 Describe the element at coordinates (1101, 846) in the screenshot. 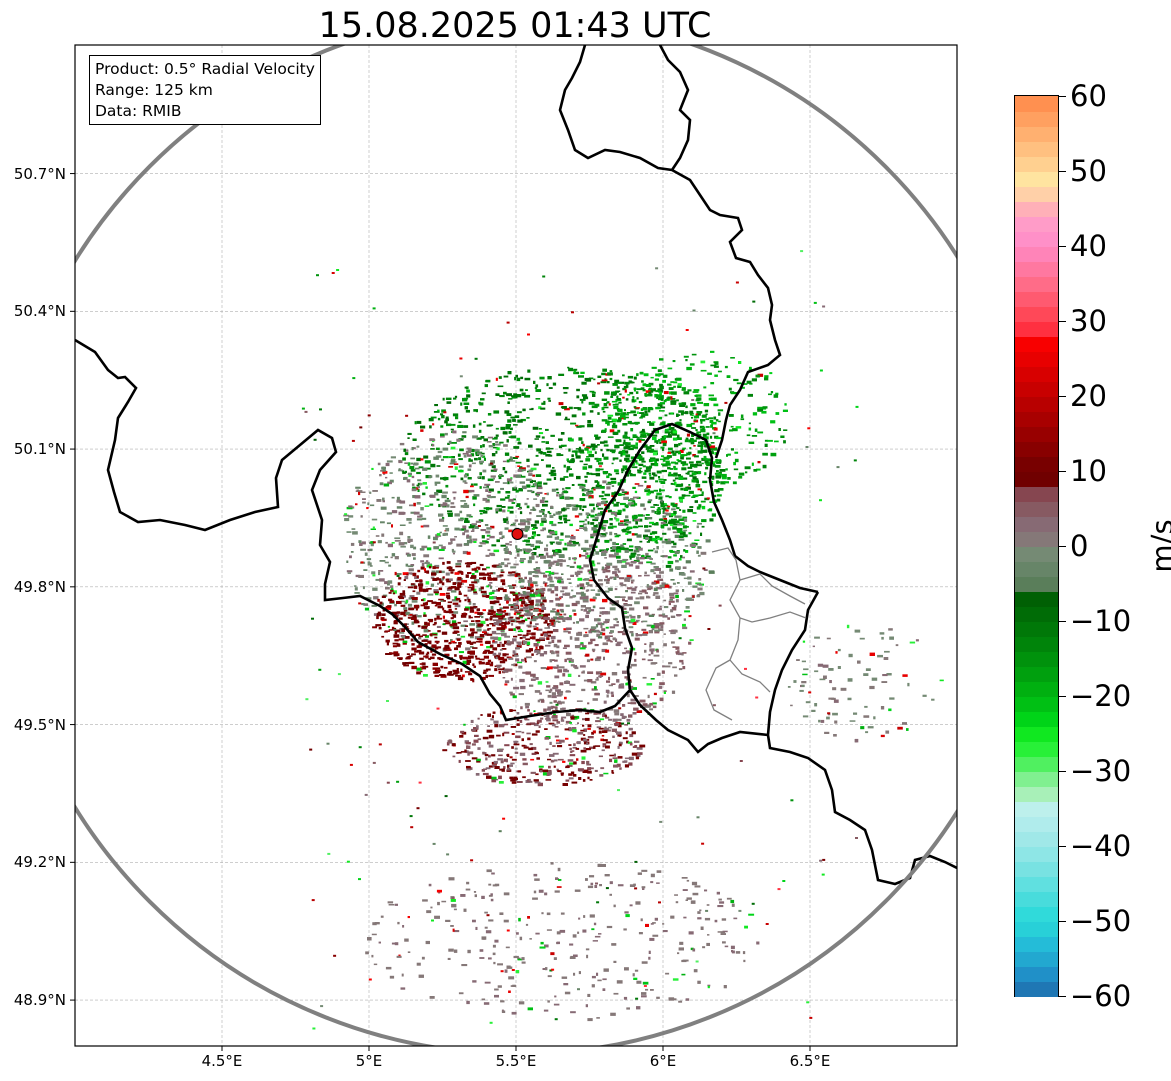

I see `colorbar-tick-label-10: −40` at that location.